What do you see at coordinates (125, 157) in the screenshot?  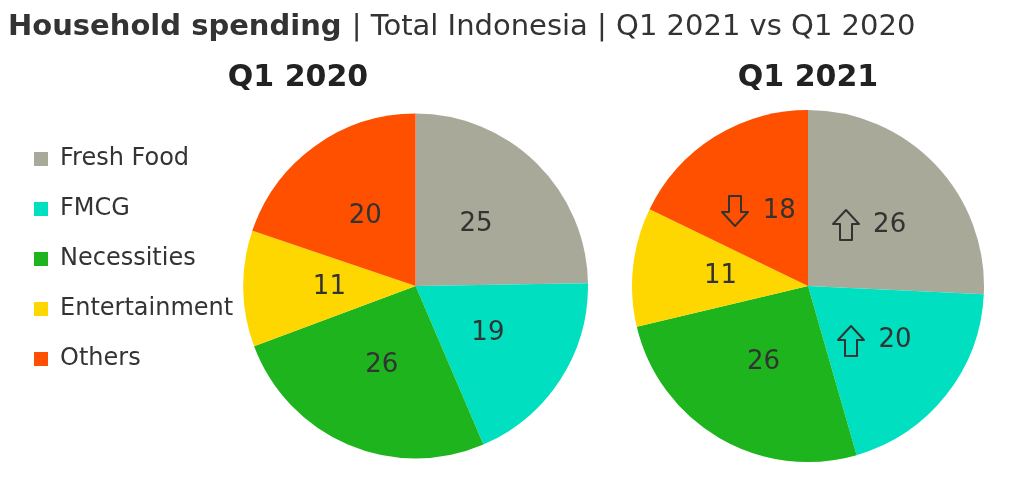 I see `legend-label: Fresh Food` at bounding box center [125, 157].